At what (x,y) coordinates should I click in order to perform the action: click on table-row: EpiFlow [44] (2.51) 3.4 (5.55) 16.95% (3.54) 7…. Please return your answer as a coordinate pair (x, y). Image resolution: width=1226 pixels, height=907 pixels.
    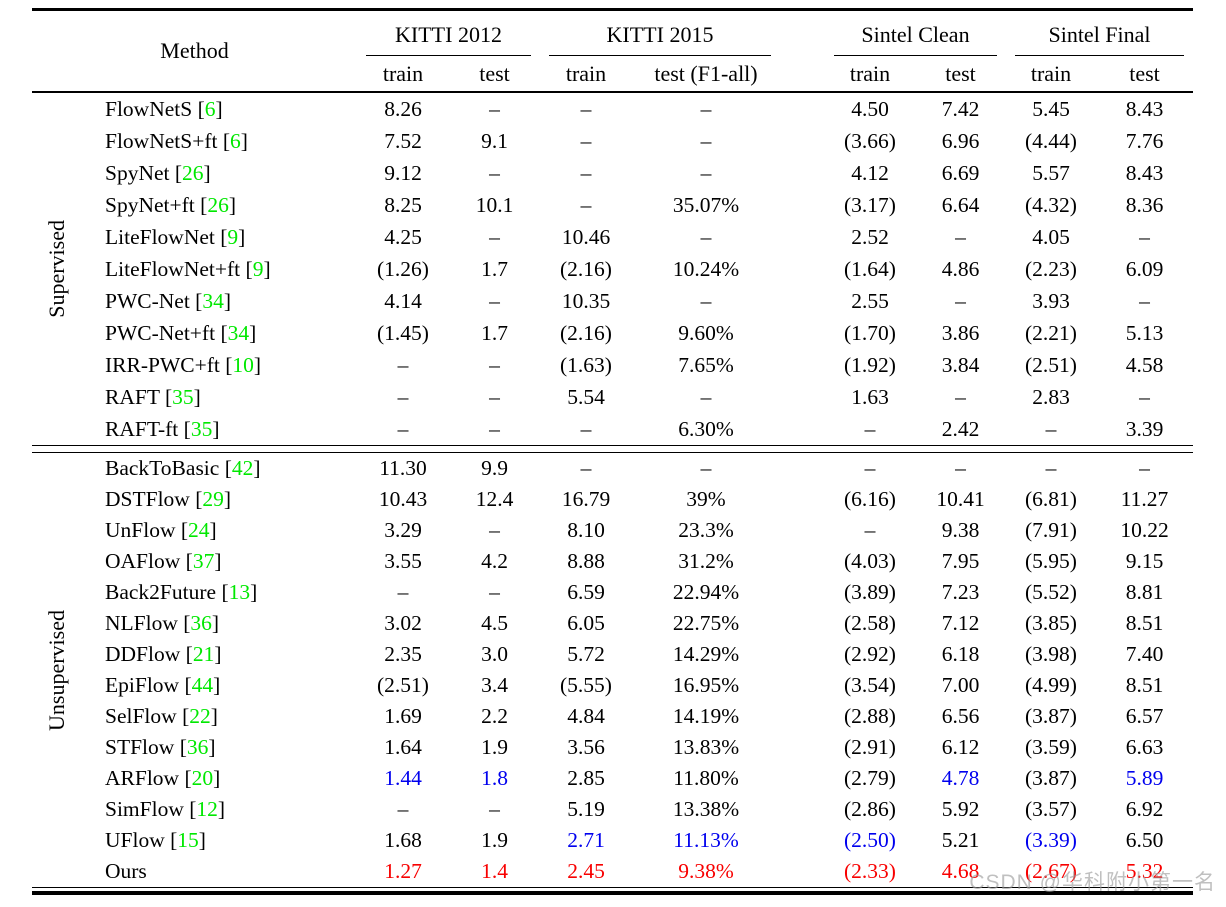
    Looking at the image, I should click on (637, 685).